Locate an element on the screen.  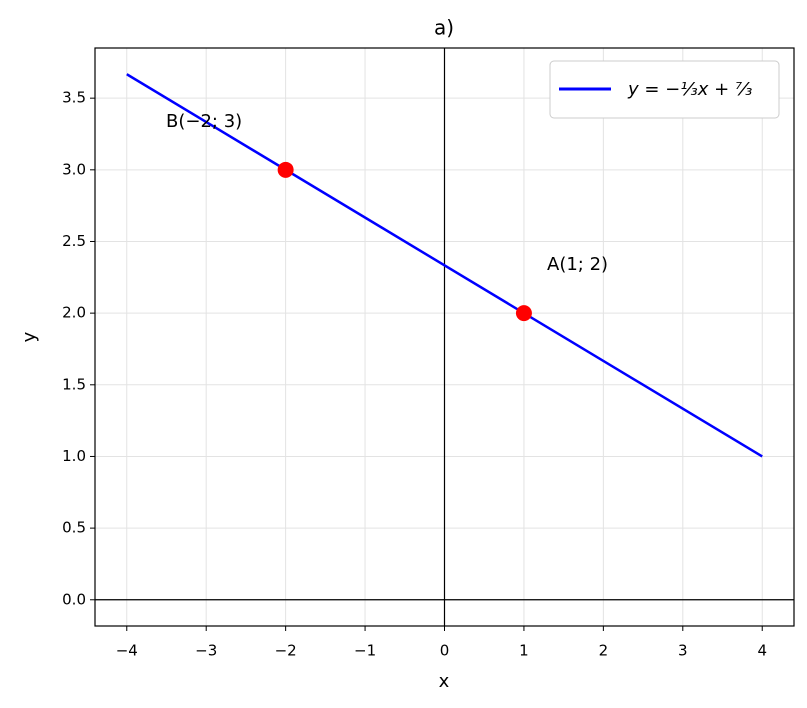
chart-title: a) is located at coordinates (444, 28).